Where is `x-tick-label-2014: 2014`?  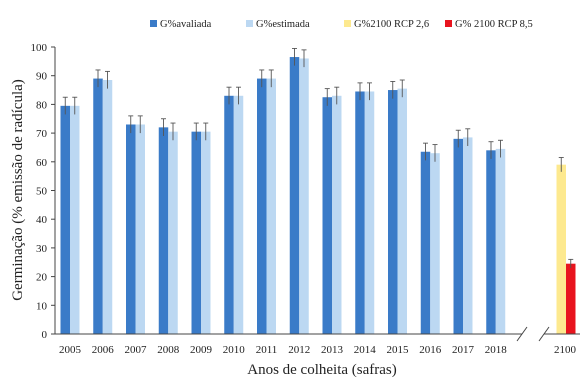 x-tick-label-2014: 2014 is located at coordinates (365, 350).